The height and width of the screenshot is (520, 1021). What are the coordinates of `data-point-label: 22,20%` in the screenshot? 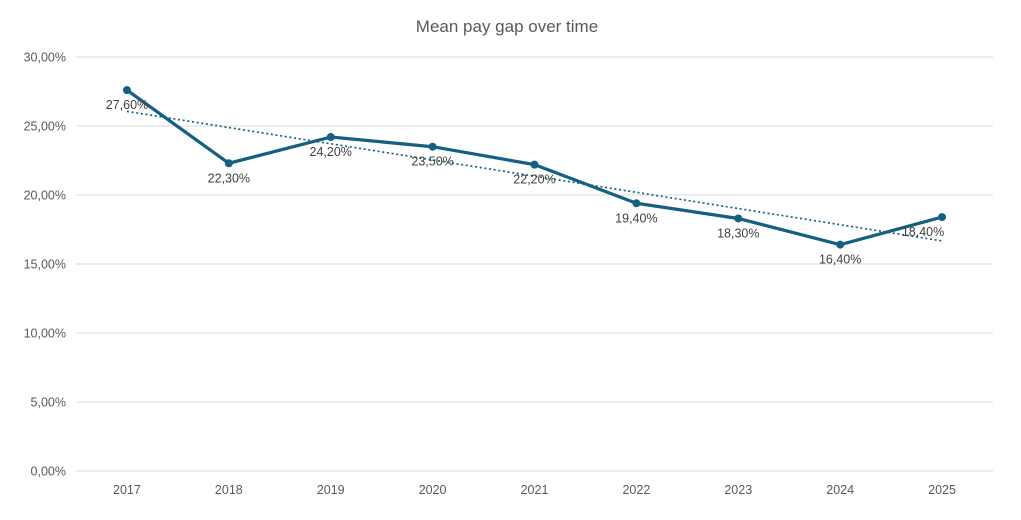 It's located at (534, 180).